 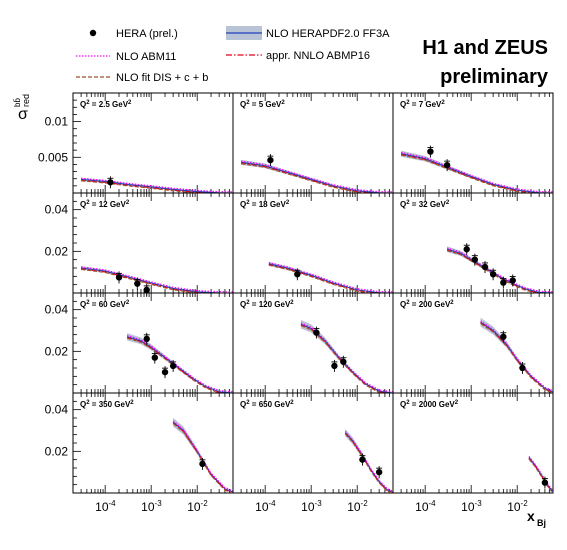 I want to click on legend-hera-marker, so click(x=93, y=33).